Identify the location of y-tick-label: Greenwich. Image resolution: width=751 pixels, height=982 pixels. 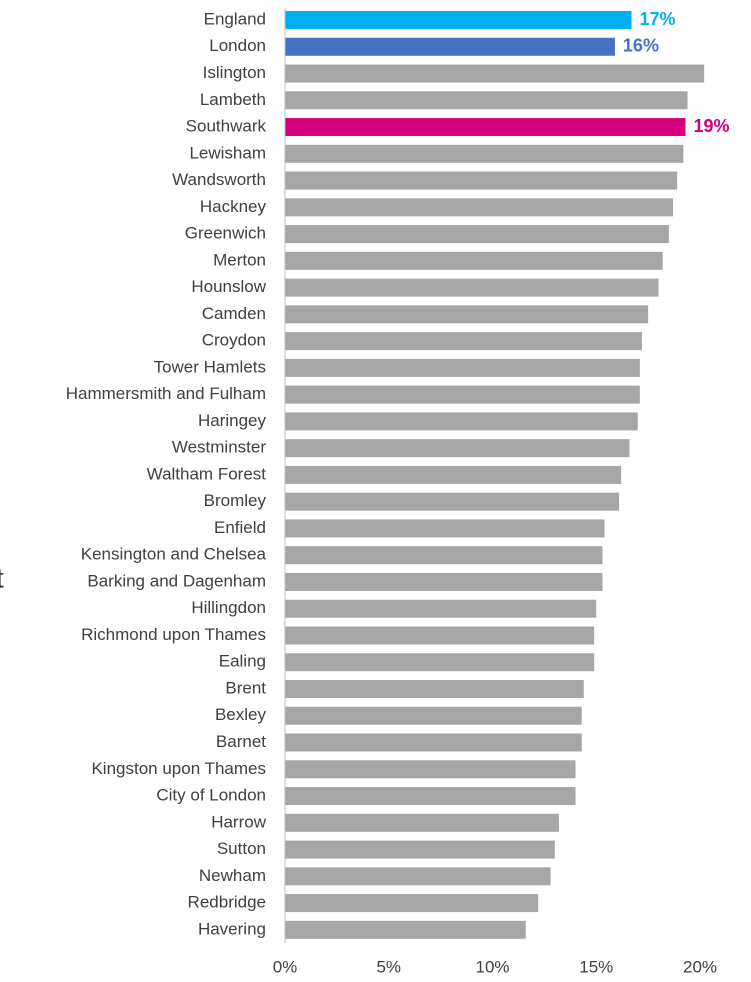
(225, 233).